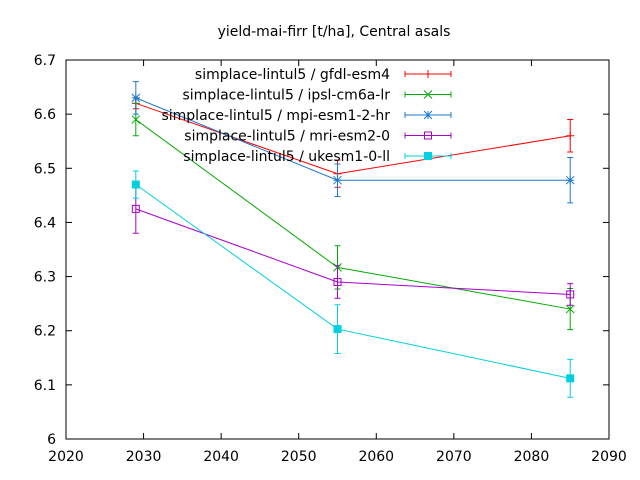 Image resolution: width=640 pixels, height=480 pixels. I want to click on x-tick-label: 2040, so click(221, 457).